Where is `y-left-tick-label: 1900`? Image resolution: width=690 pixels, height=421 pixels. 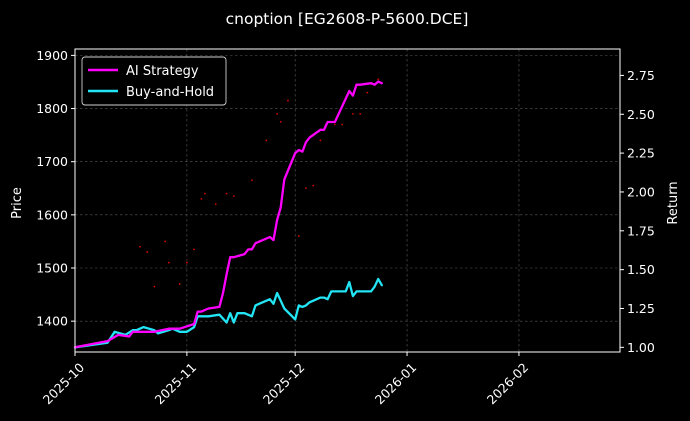 y-left-tick-label: 1900 is located at coordinates (52, 55).